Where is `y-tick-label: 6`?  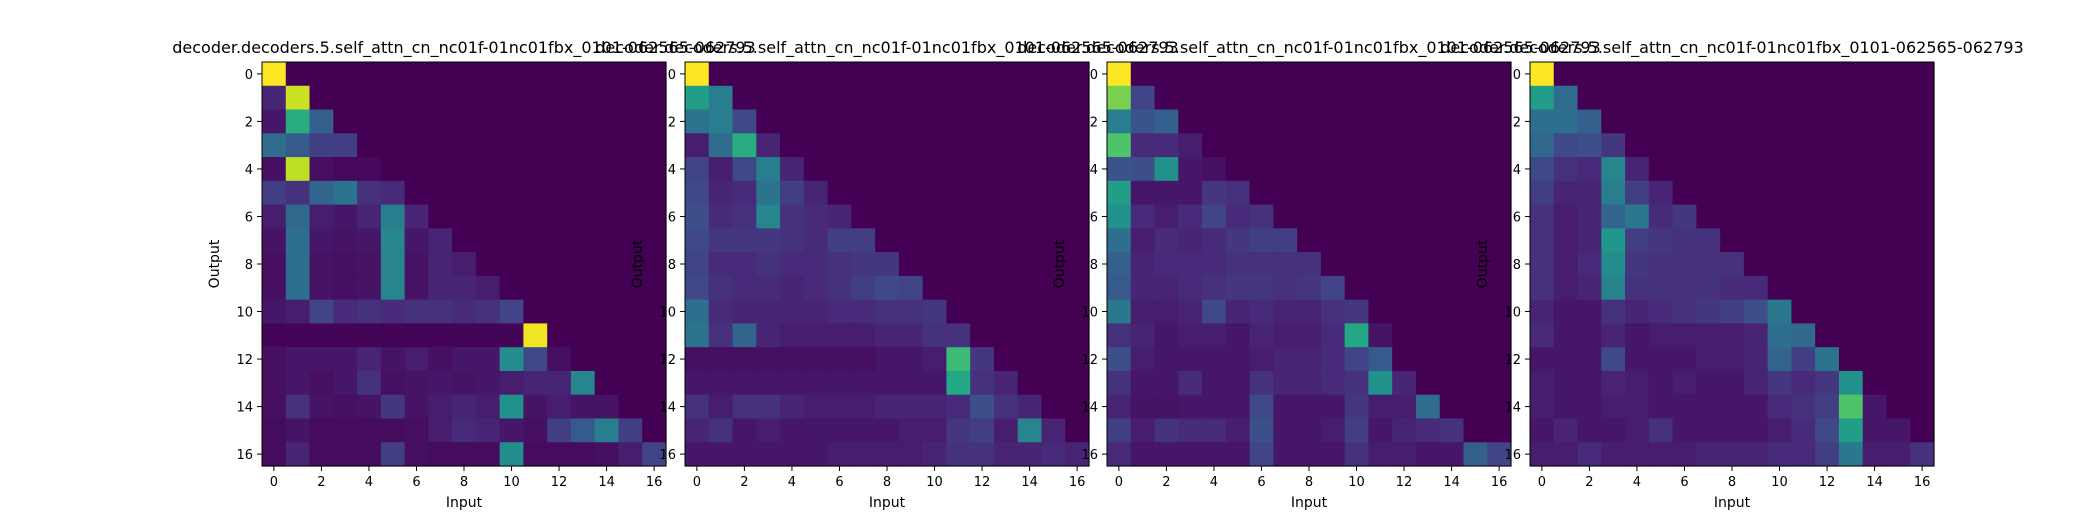
y-tick-label: 6 is located at coordinates (1517, 217).